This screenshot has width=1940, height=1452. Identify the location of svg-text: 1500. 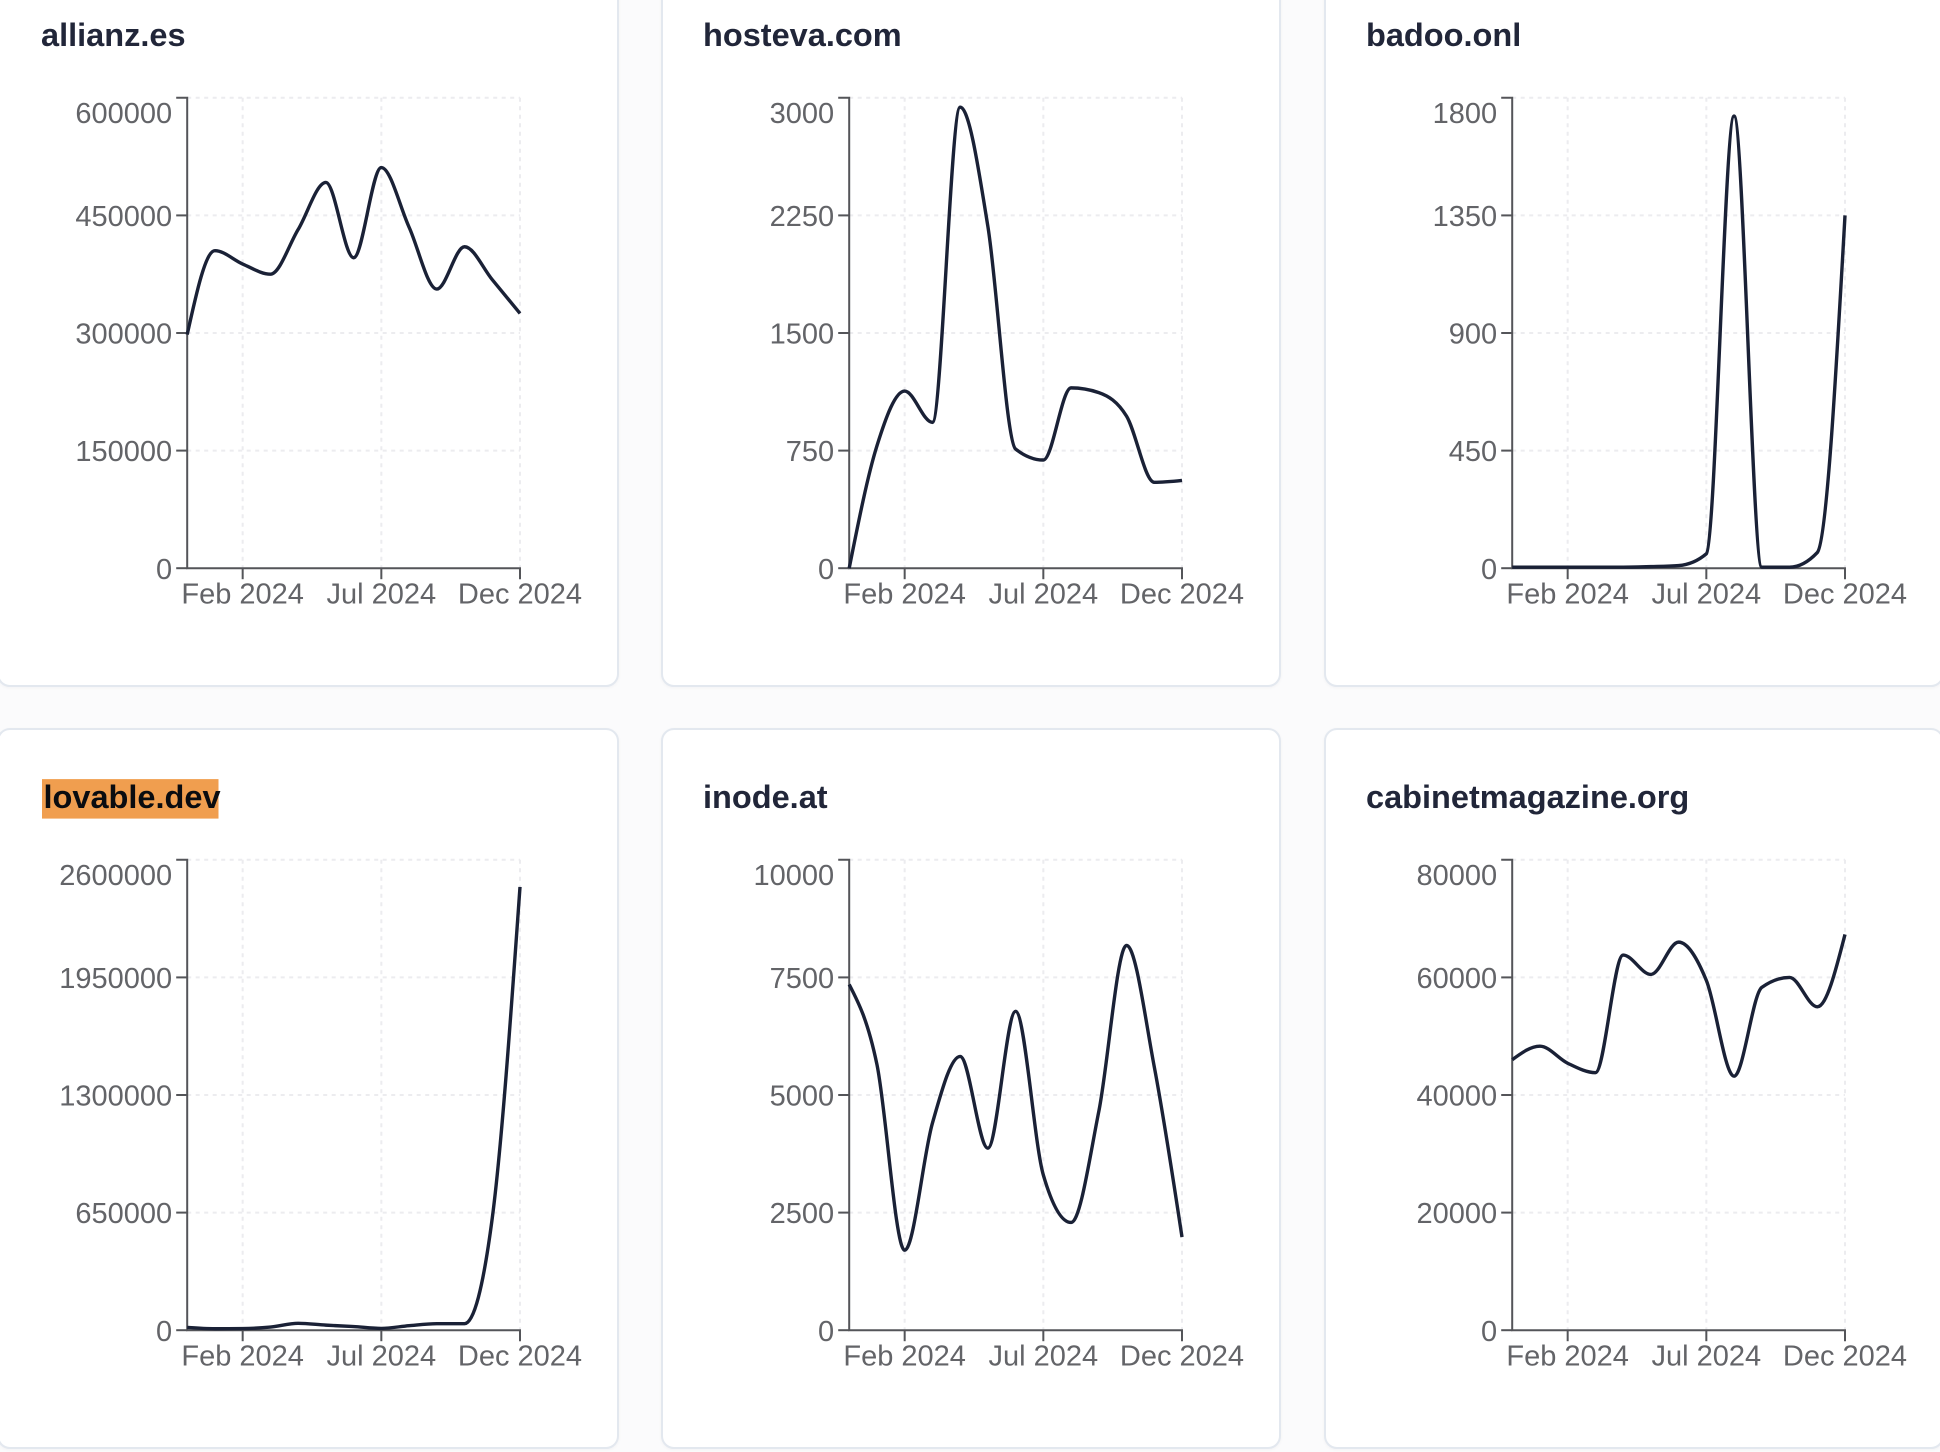
(802, 334).